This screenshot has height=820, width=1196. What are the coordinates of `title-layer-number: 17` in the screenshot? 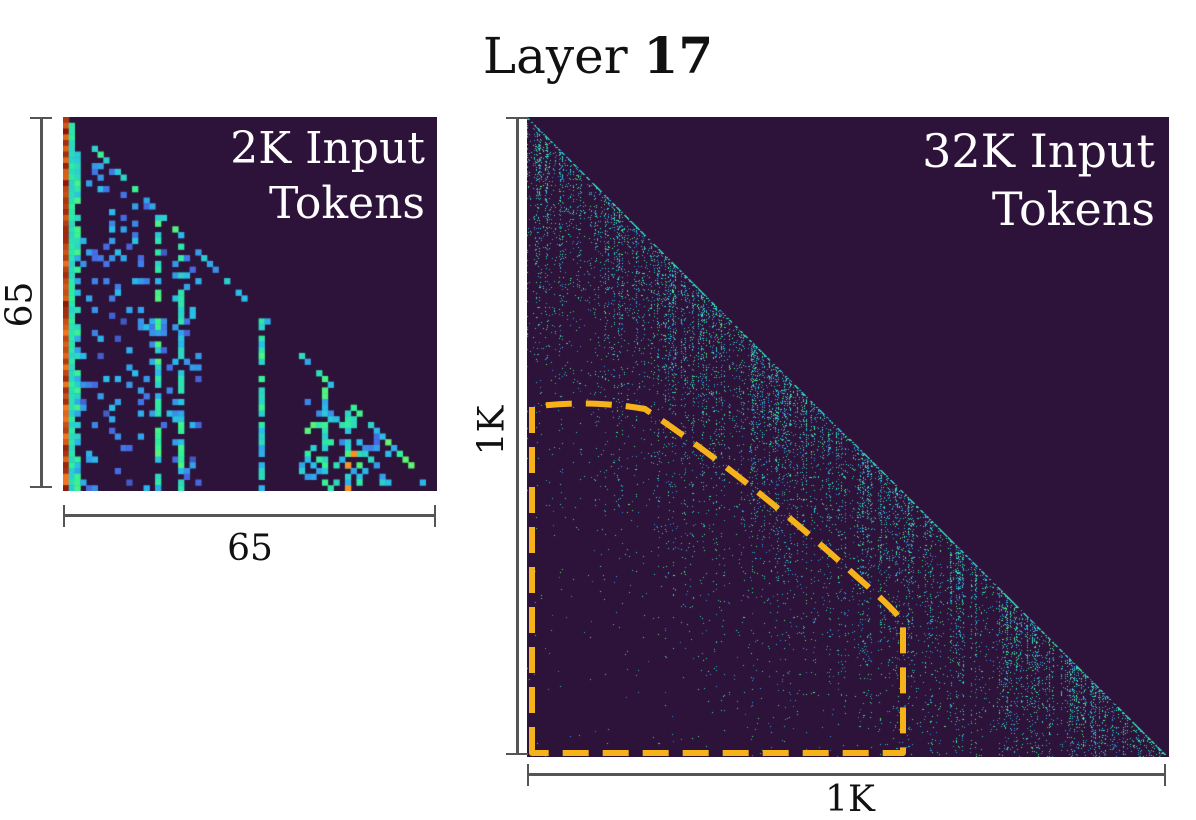 It's located at (678, 55).